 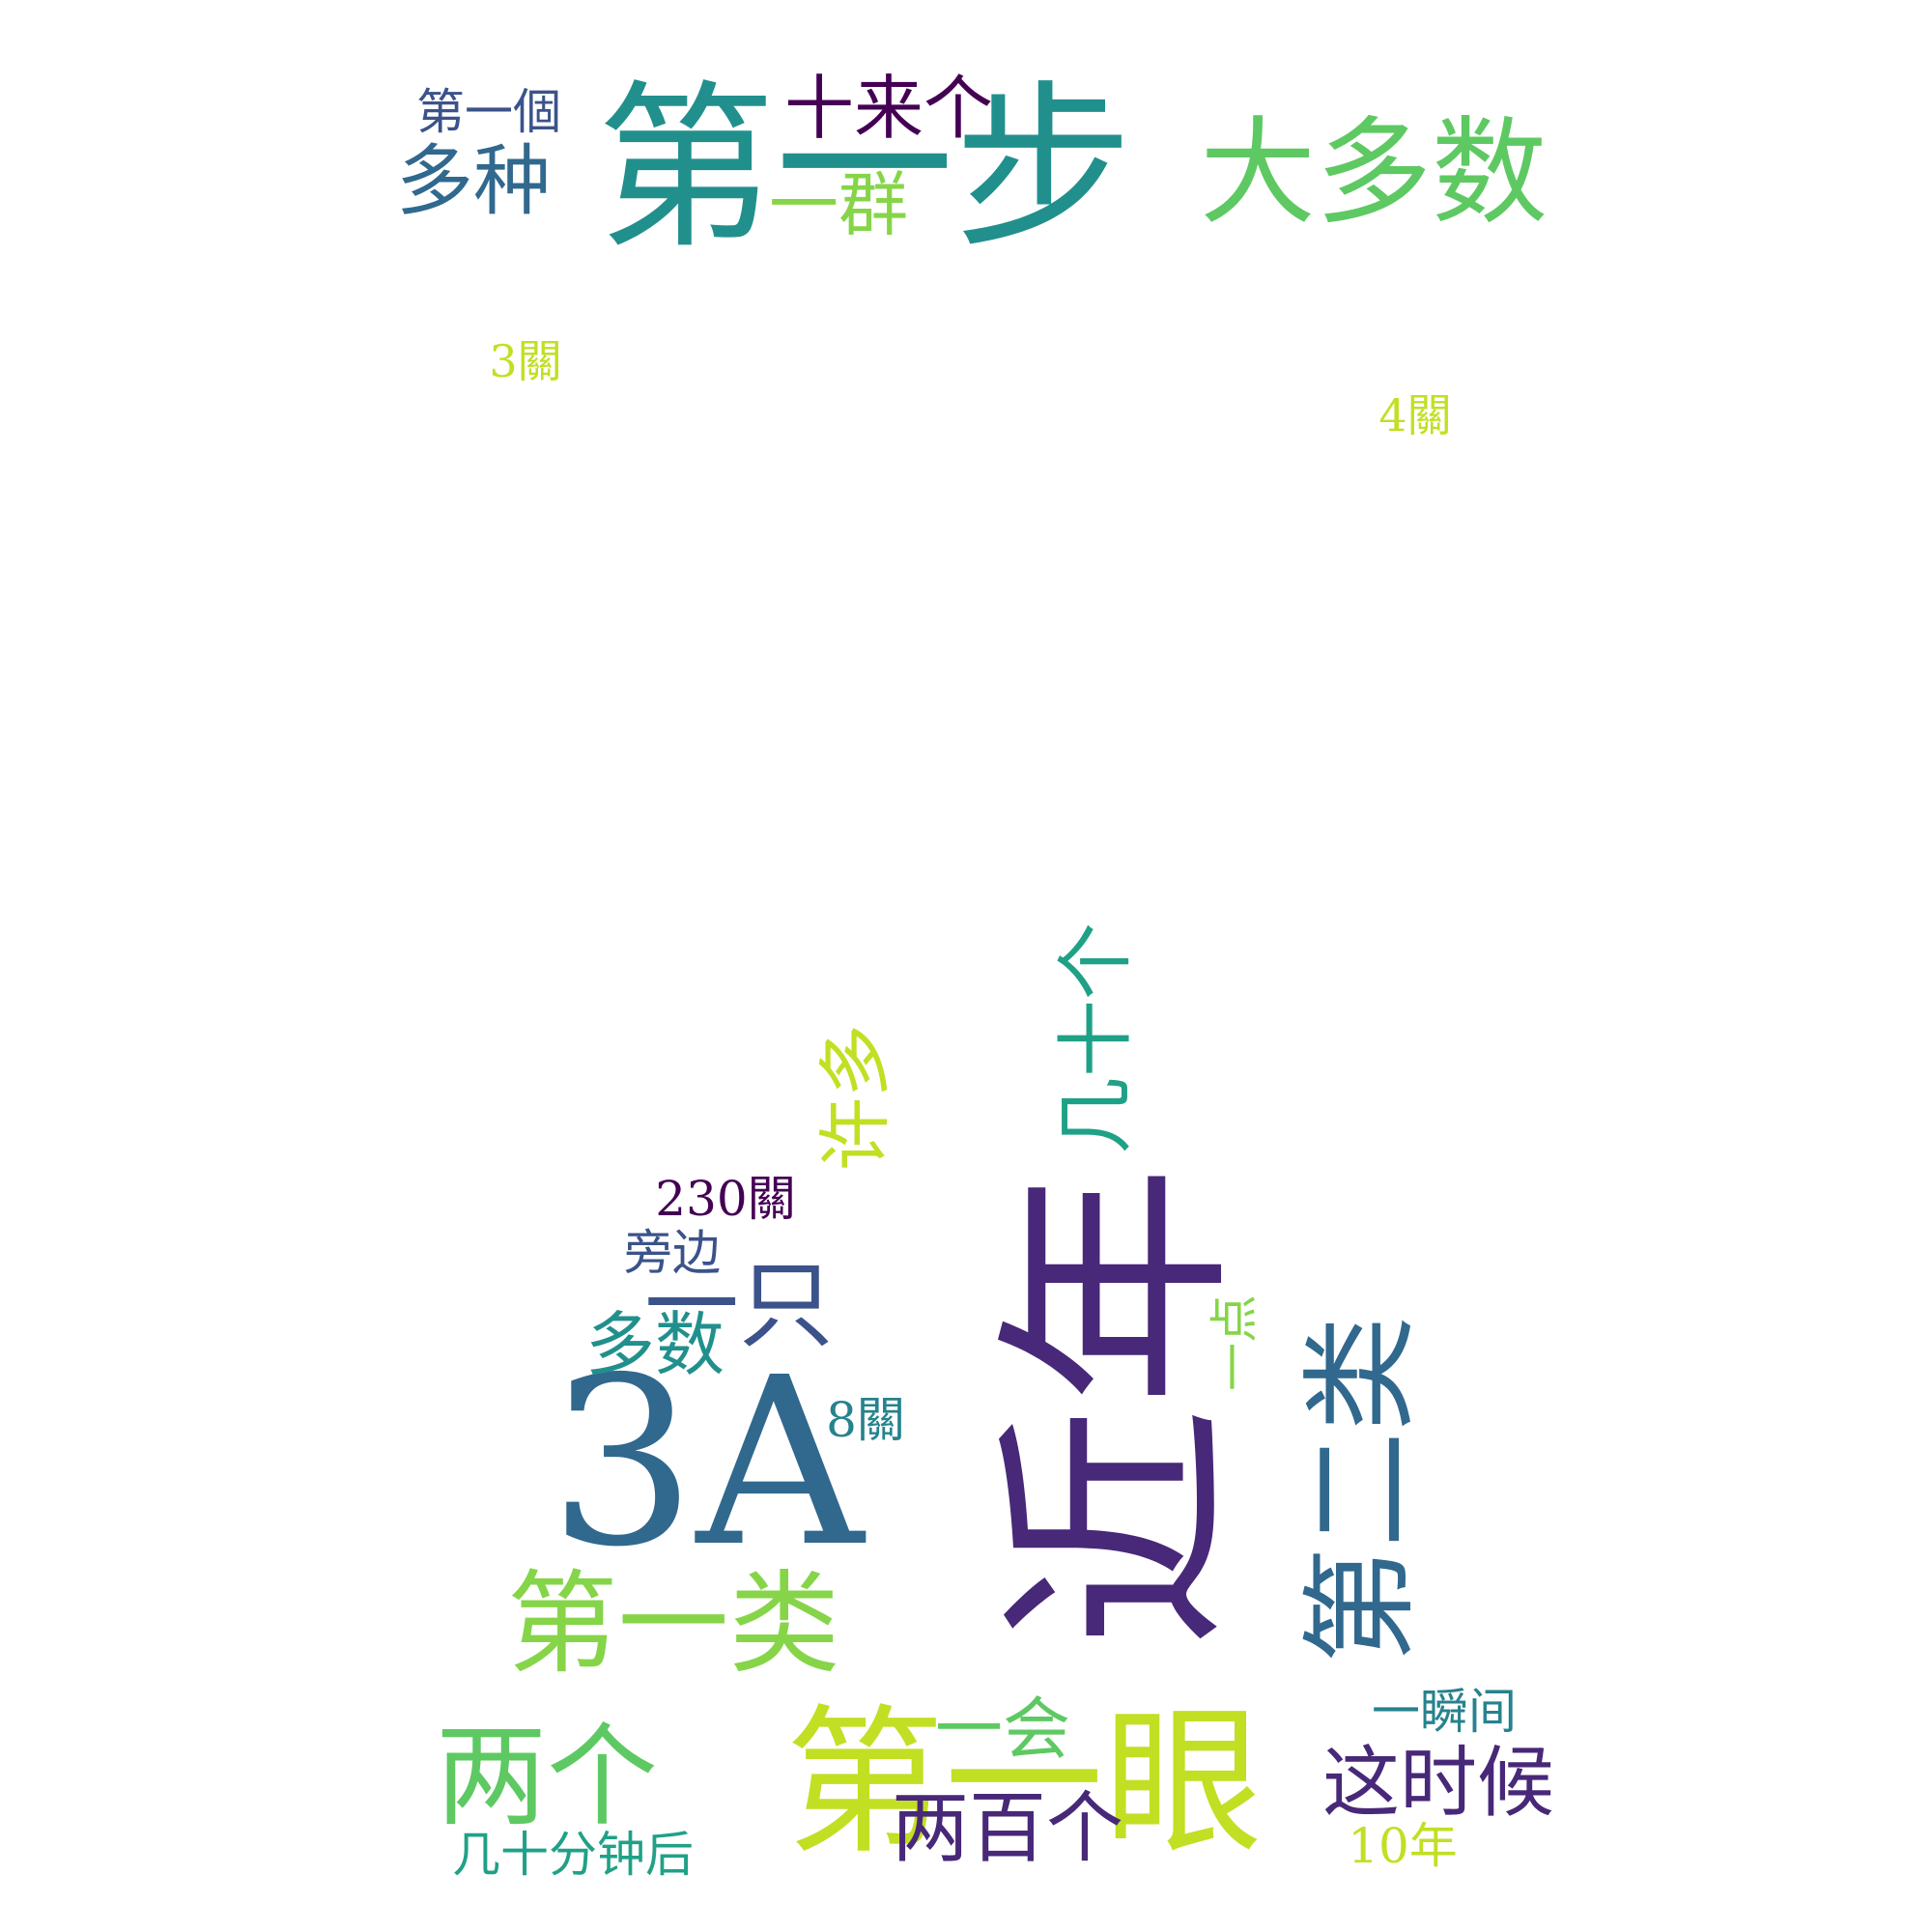 I want to click on word: 两个, so click(x=547, y=1777).